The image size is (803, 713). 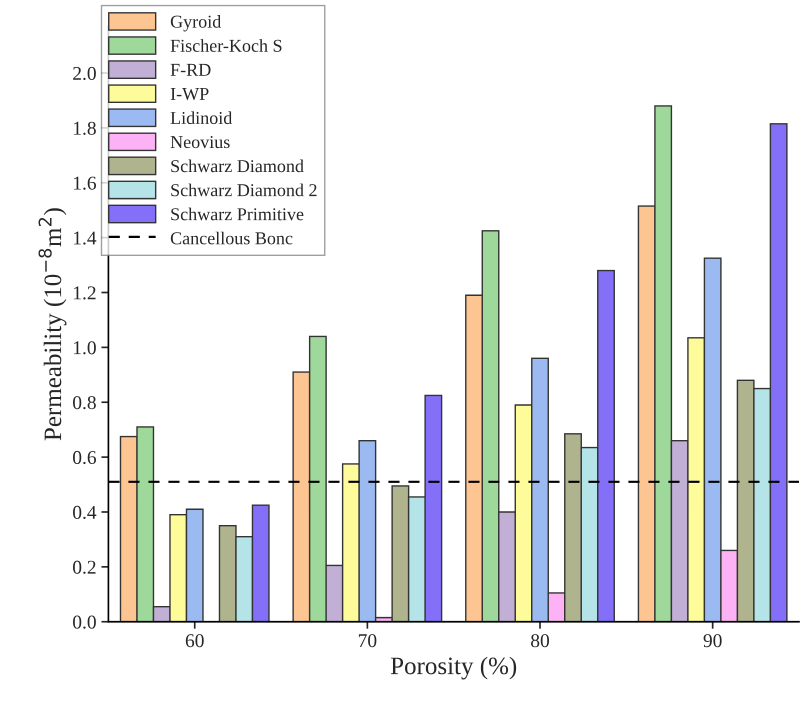 What do you see at coordinates (540, 641) in the screenshot?
I see `x-tick-label: 80` at bounding box center [540, 641].